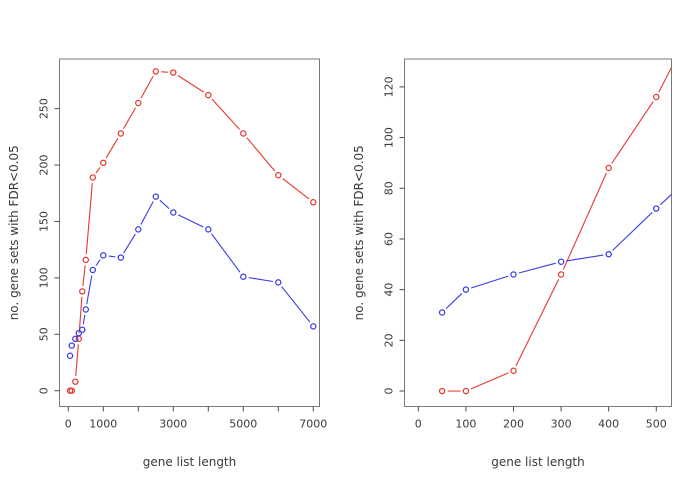  Describe the element at coordinates (561, 424) in the screenshot. I see `x-tick-label: 300` at that location.